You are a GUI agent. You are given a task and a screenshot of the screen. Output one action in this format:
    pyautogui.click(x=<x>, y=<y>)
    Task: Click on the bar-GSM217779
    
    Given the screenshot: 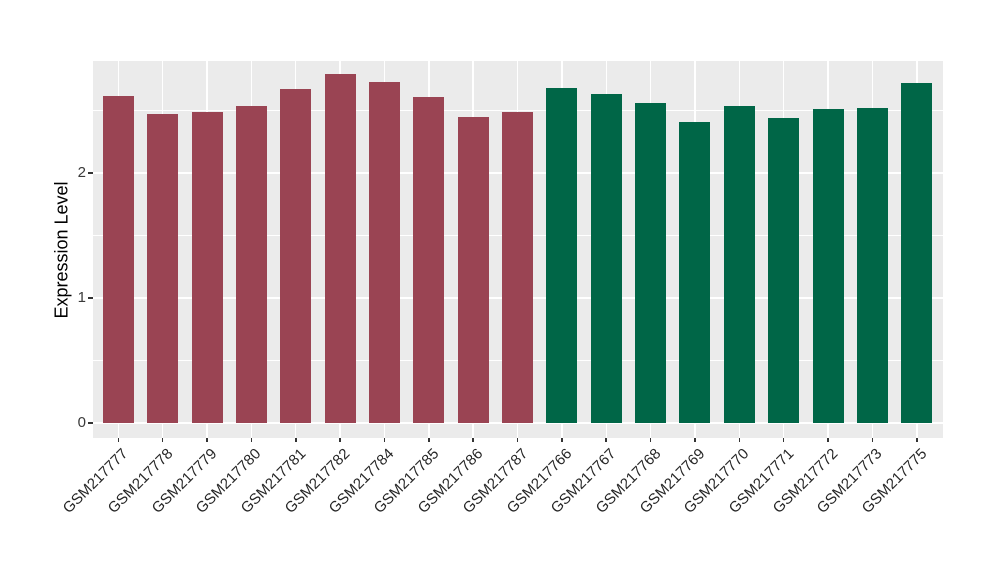 What is the action you would take?
    pyautogui.click(x=207, y=267)
    